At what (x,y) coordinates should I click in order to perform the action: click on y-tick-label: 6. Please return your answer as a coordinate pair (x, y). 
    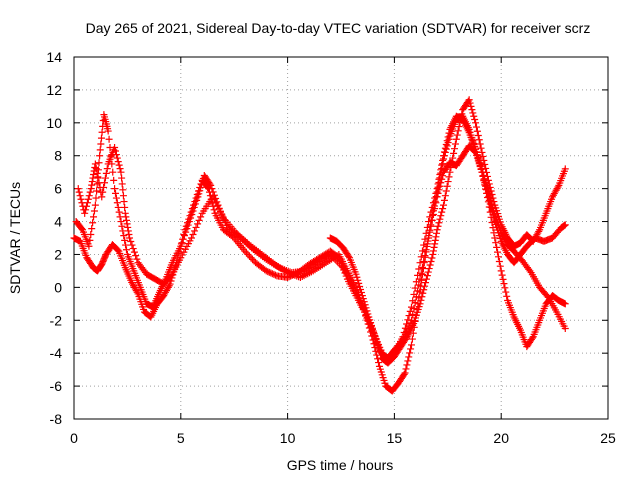
    Looking at the image, I should click on (58, 189).